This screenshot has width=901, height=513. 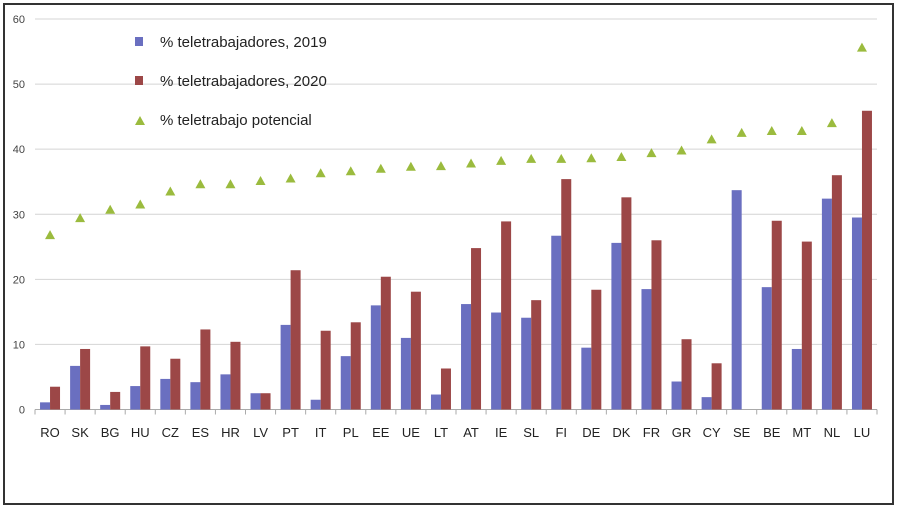 I want to click on x-tick-label: RO, so click(x=50, y=432).